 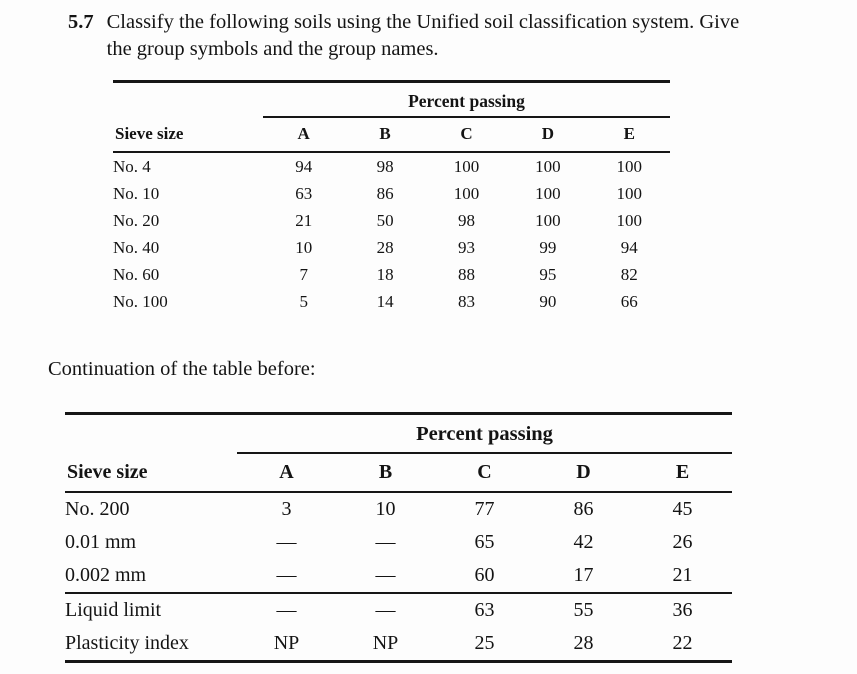 I want to click on row-label: No. 4, so click(x=132, y=166).